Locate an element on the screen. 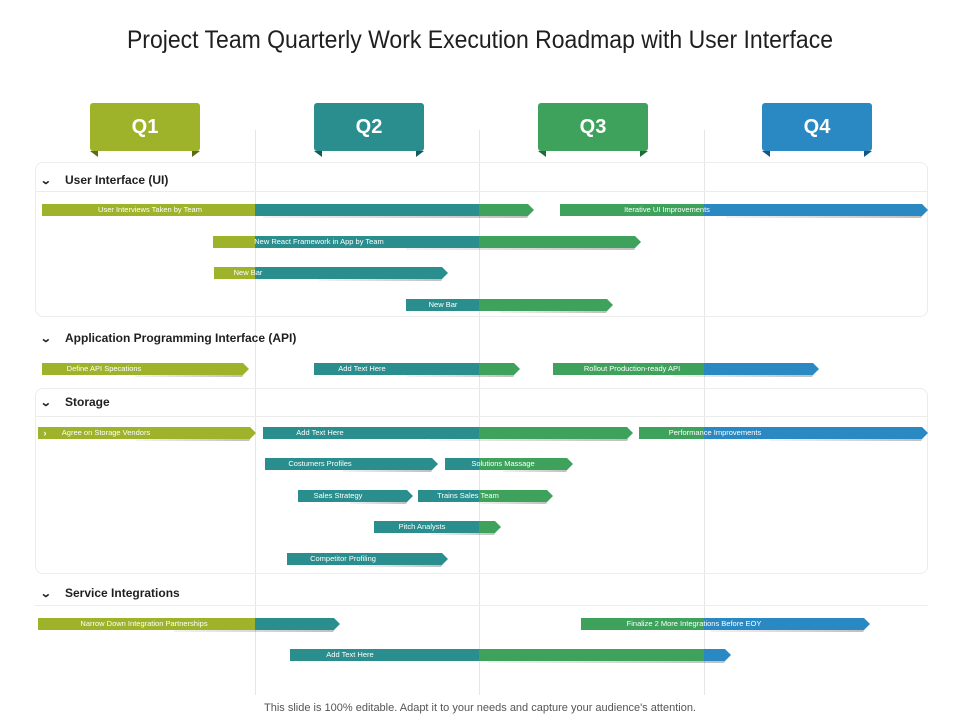  task-bar: Performance Improvements is located at coordinates (783, 434).